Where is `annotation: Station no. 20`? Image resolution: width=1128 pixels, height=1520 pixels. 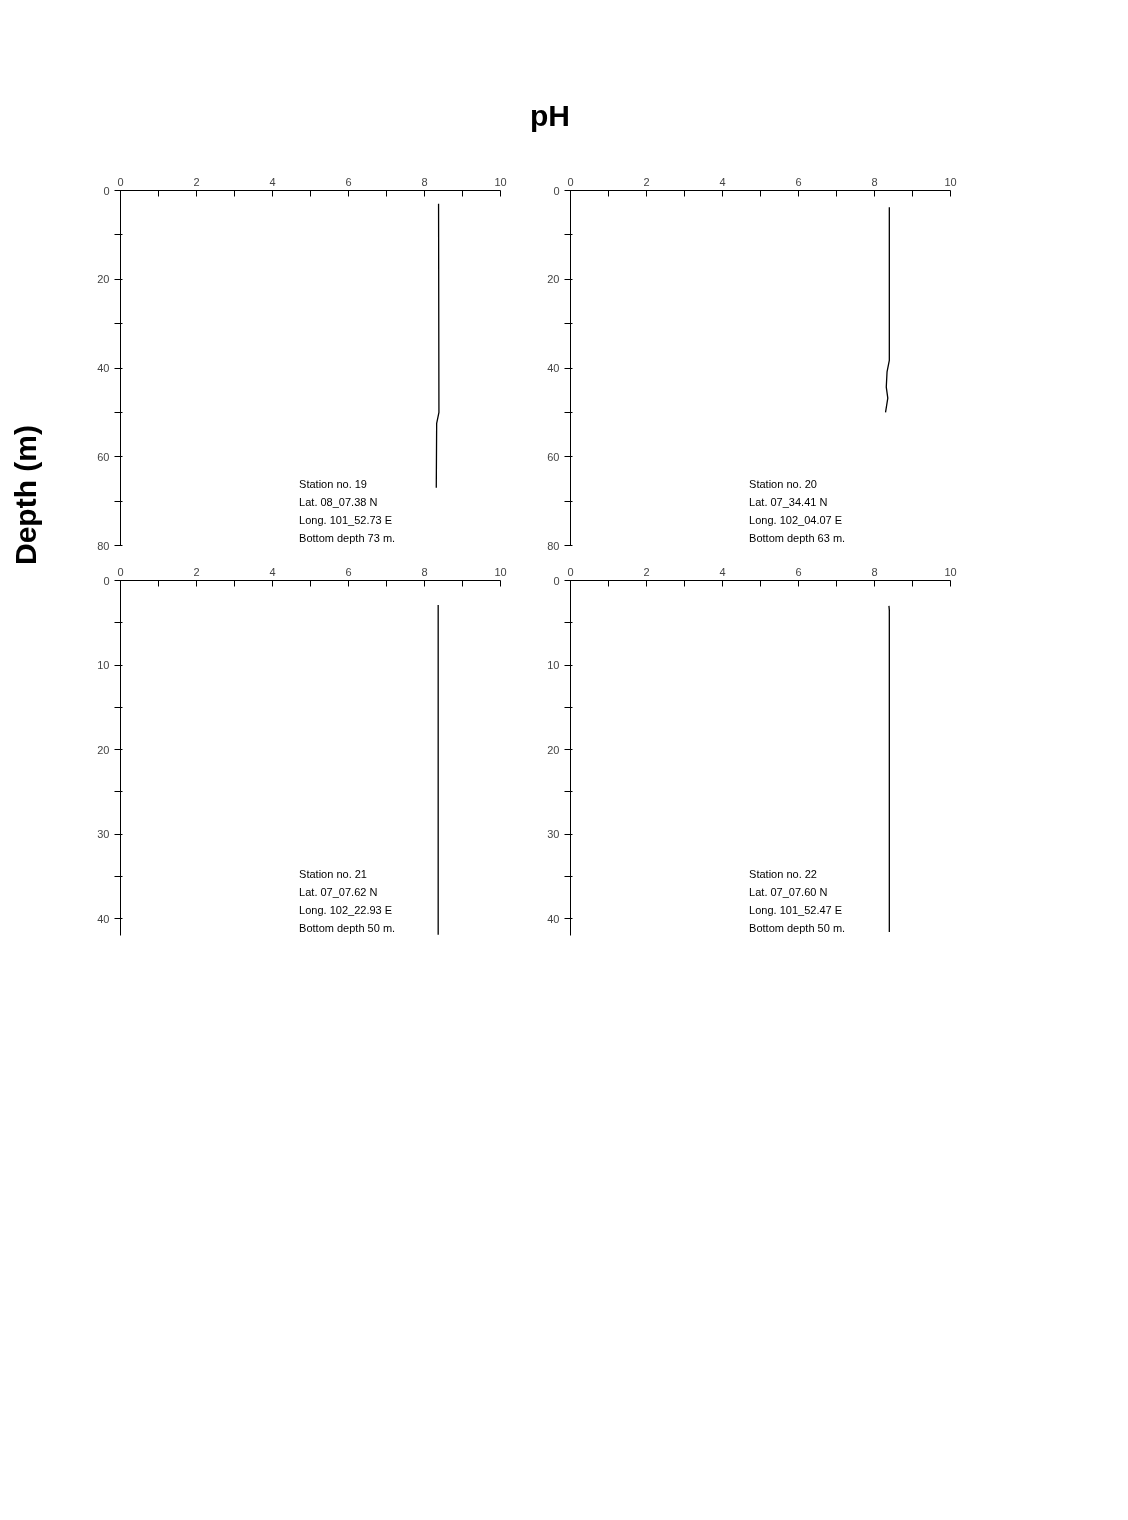
annotation: Station no. 20 is located at coordinates (783, 483).